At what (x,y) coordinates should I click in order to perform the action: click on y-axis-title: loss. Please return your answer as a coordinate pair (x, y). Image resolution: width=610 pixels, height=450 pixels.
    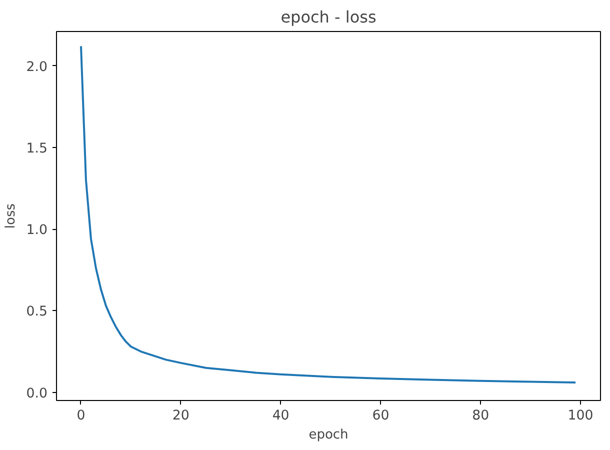
    Looking at the image, I should click on (10, 216).